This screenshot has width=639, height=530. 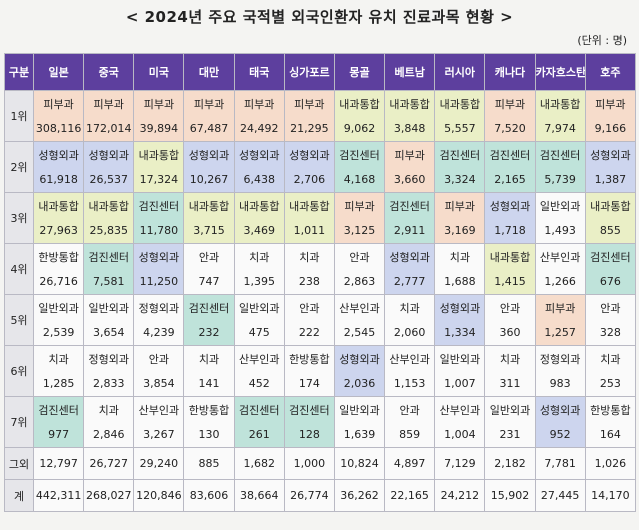 What do you see at coordinates (510, 231) in the screenshot?
I see `count-cell: 1,718` at bounding box center [510, 231].